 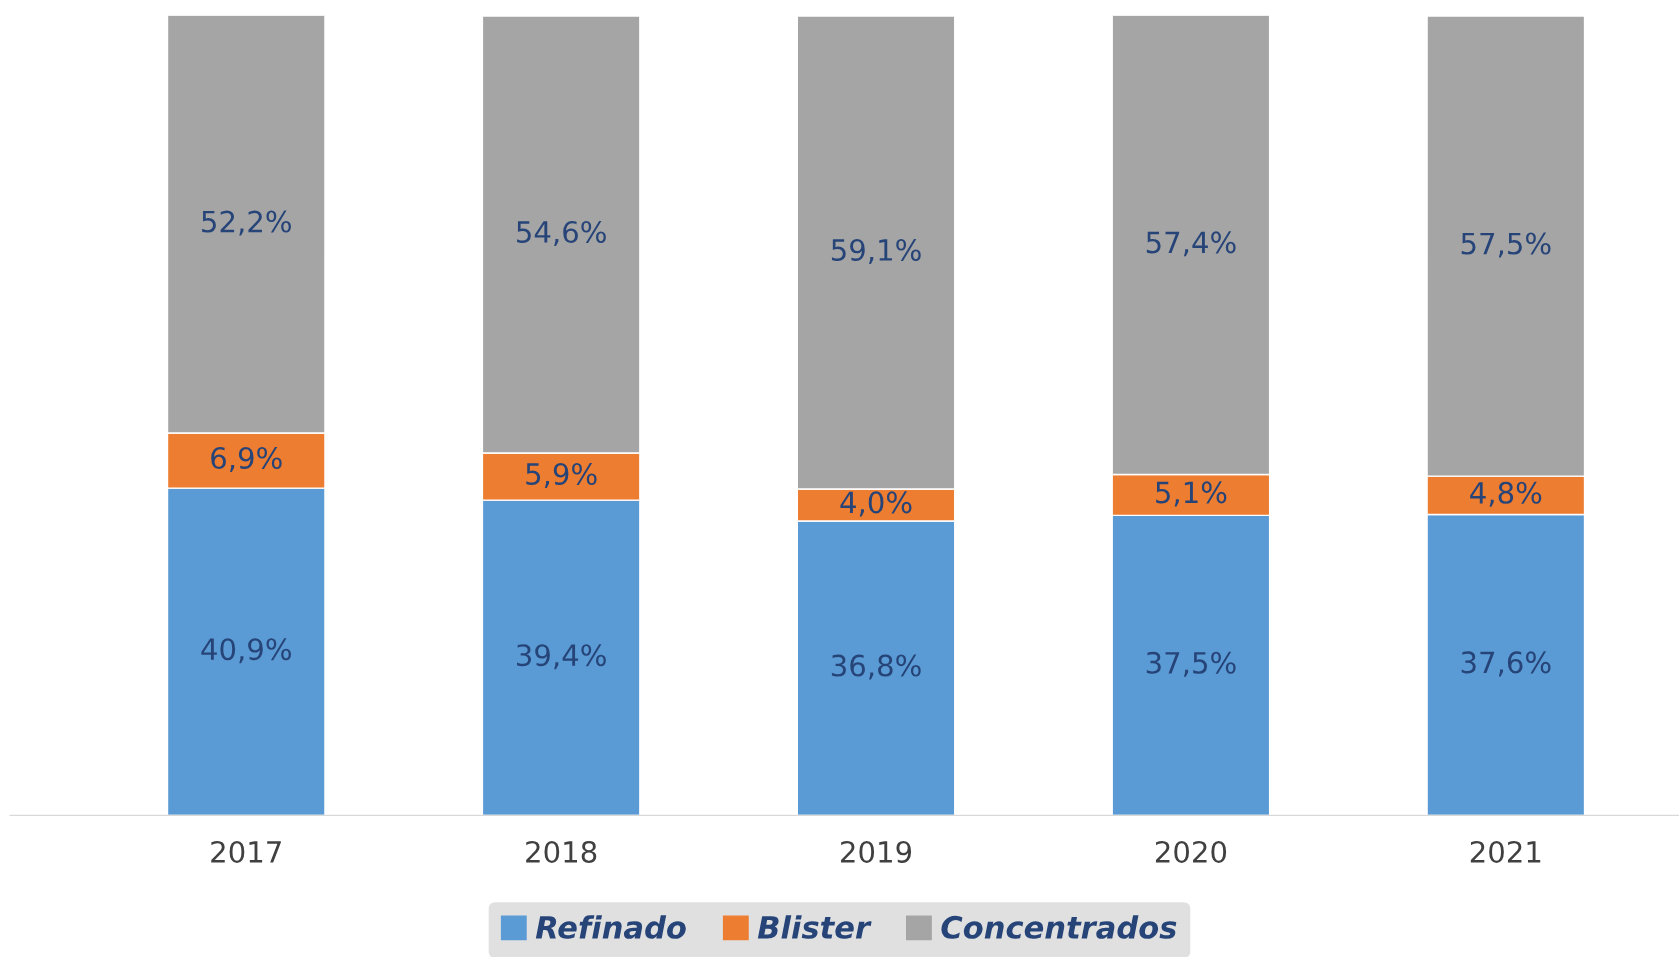 I want to click on legend-label: Refinado, so click(x=610, y=927).